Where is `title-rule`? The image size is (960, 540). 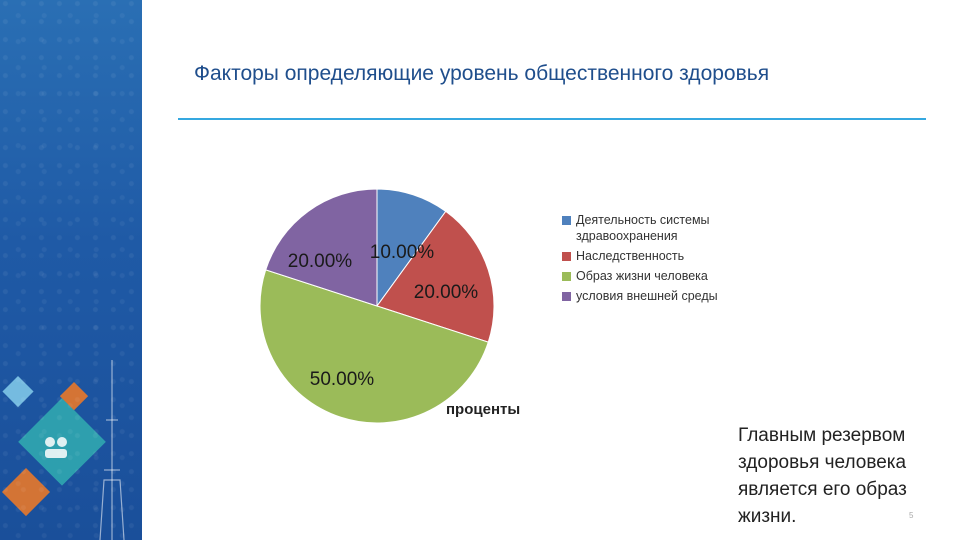
title-rule is located at coordinates (552, 119).